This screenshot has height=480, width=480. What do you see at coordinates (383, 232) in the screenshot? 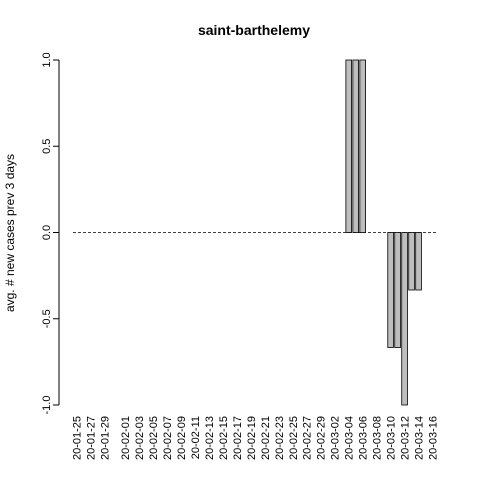
I see `bars-group` at bounding box center [383, 232].